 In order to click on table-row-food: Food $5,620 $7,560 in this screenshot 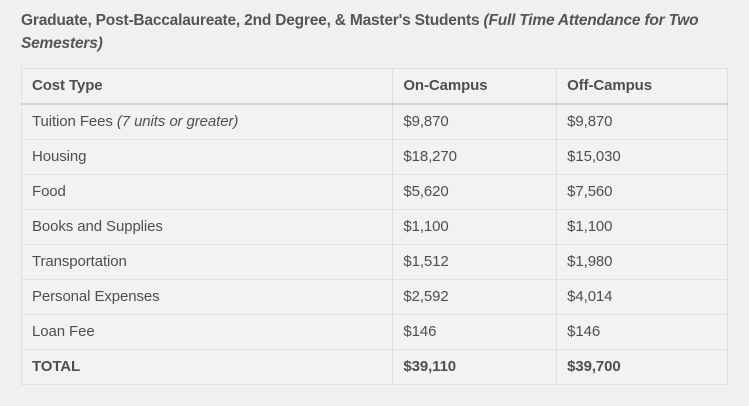, I will do `click(374, 192)`.